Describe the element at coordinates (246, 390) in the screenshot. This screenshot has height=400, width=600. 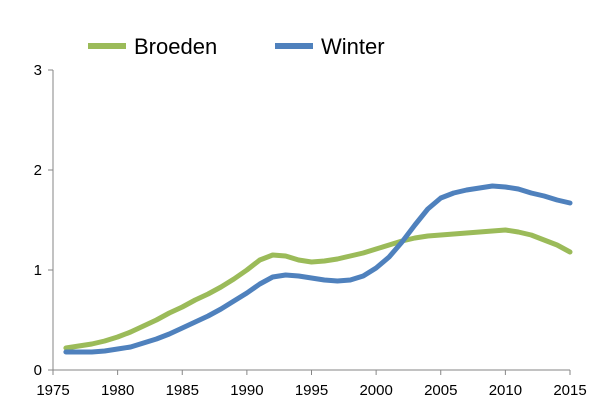
I see `x-tick-label: 1990` at that location.